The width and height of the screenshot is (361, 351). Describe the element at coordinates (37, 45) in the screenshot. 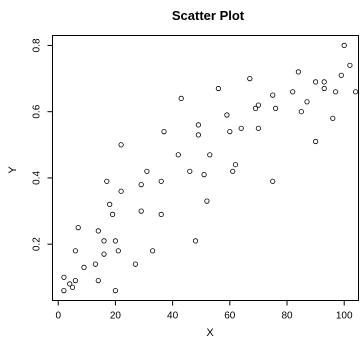

I see `y-tick-label: 0.8` at that location.